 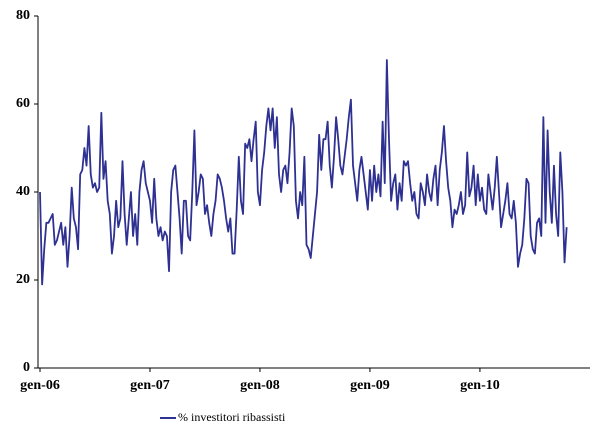 What do you see at coordinates (480, 385) in the screenshot?
I see `x-tick-label: gen-10` at bounding box center [480, 385].